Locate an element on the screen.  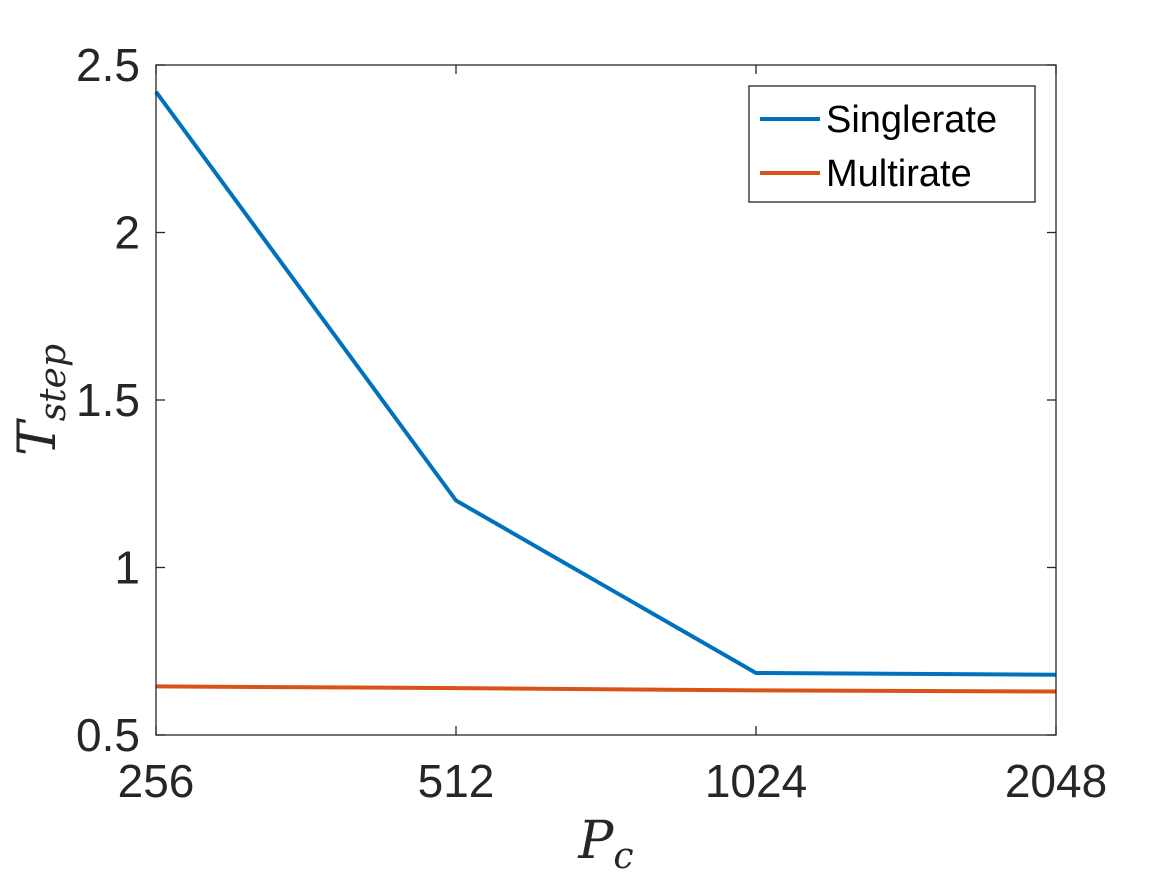
legend-label-singlerate: Singlerate is located at coordinates (911, 120).